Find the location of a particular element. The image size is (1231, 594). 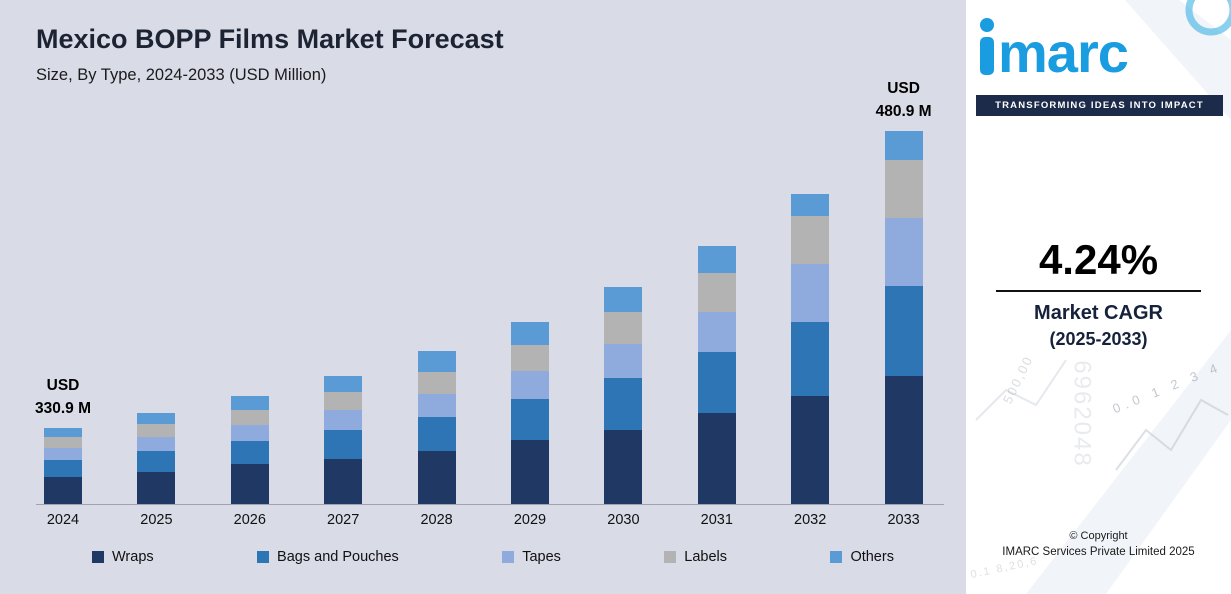

chart-subtitle: Size, By Type, 2024-2033 (USD Million) is located at coordinates (181, 75).